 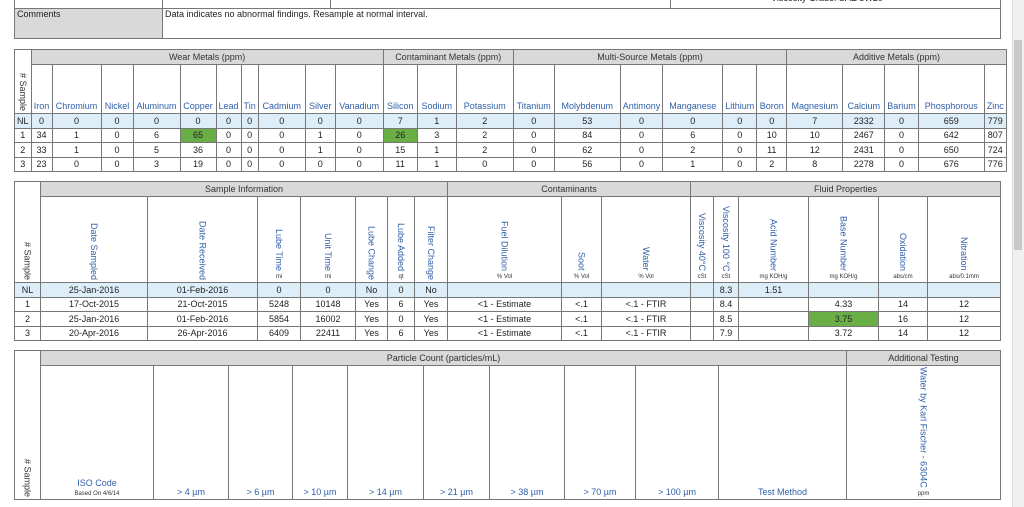 What do you see at coordinates (281, 89) in the screenshot?
I see `column-header: Cadmium` at bounding box center [281, 89].